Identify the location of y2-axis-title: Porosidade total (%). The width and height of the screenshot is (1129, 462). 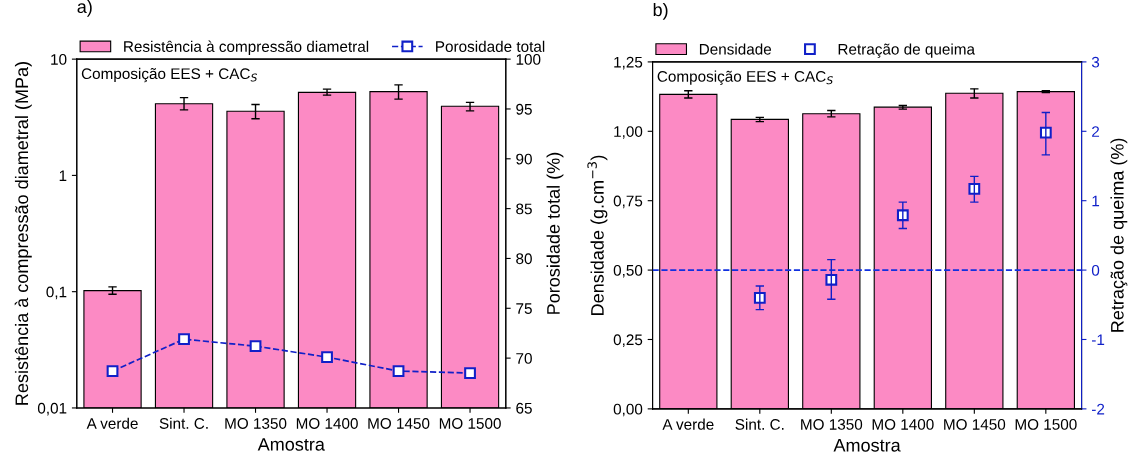
(555, 233).